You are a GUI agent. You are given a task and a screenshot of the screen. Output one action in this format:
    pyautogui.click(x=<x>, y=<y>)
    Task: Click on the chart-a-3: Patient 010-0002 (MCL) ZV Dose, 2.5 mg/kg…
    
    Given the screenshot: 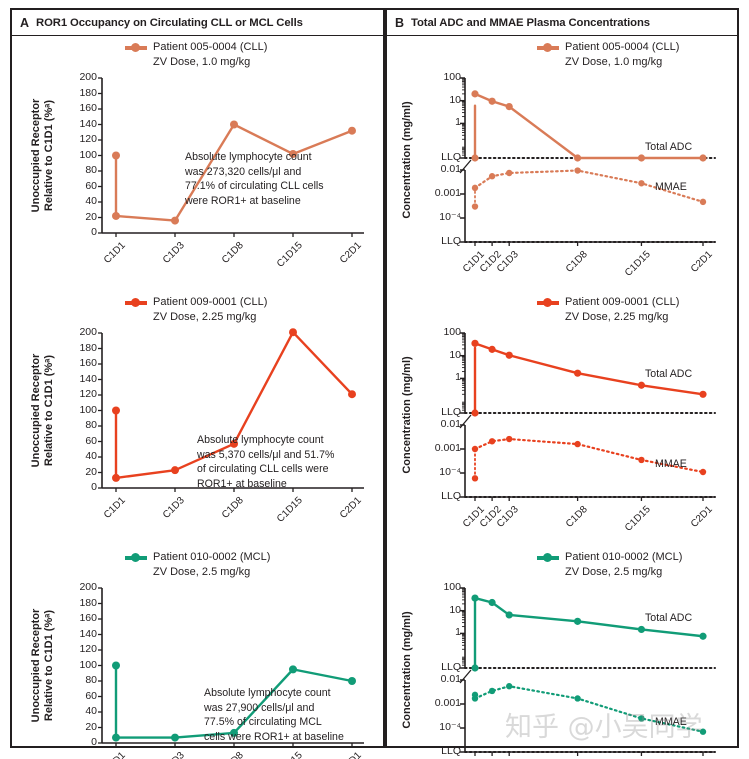 What is the action you would take?
    pyautogui.click(x=197, y=654)
    